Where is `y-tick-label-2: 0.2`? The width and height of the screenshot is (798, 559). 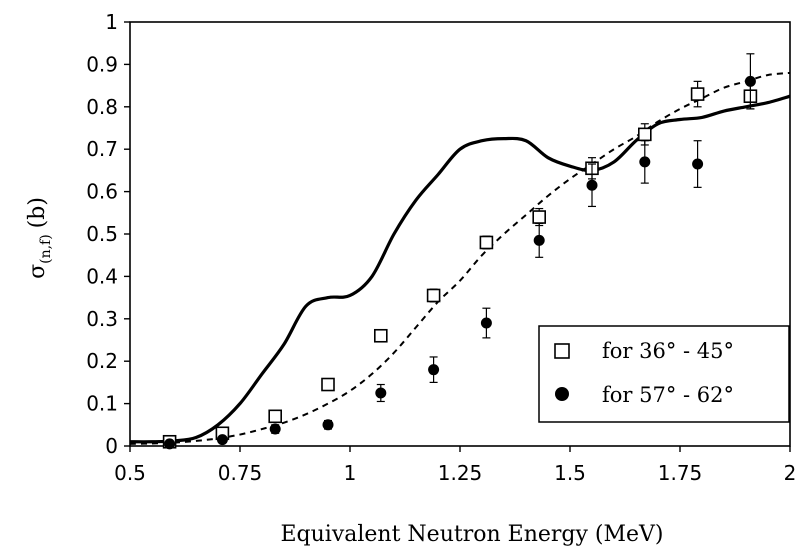 y-tick-label-2: 0.2 is located at coordinates (102, 361).